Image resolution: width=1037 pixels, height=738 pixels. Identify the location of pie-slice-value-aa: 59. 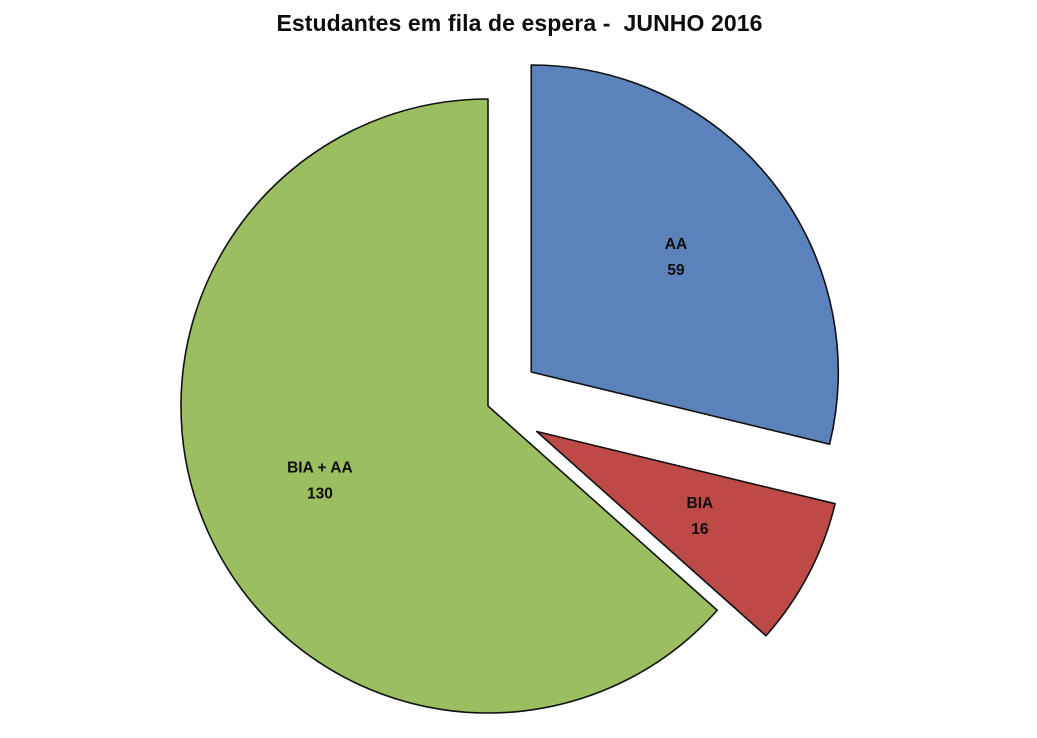
(676, 270).